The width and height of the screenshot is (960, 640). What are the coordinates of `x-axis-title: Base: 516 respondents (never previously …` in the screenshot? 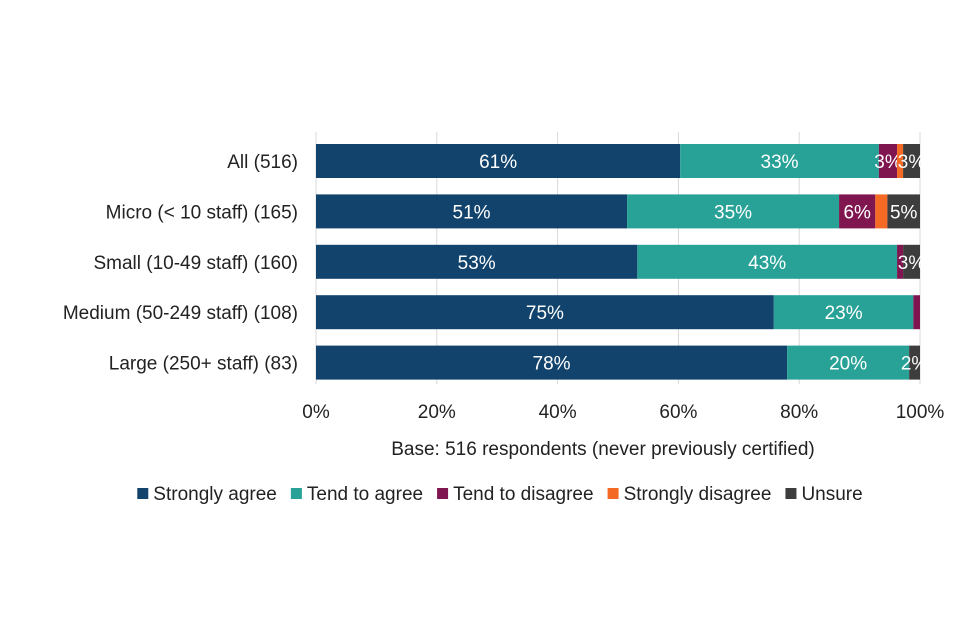 It's located at (603, 449).